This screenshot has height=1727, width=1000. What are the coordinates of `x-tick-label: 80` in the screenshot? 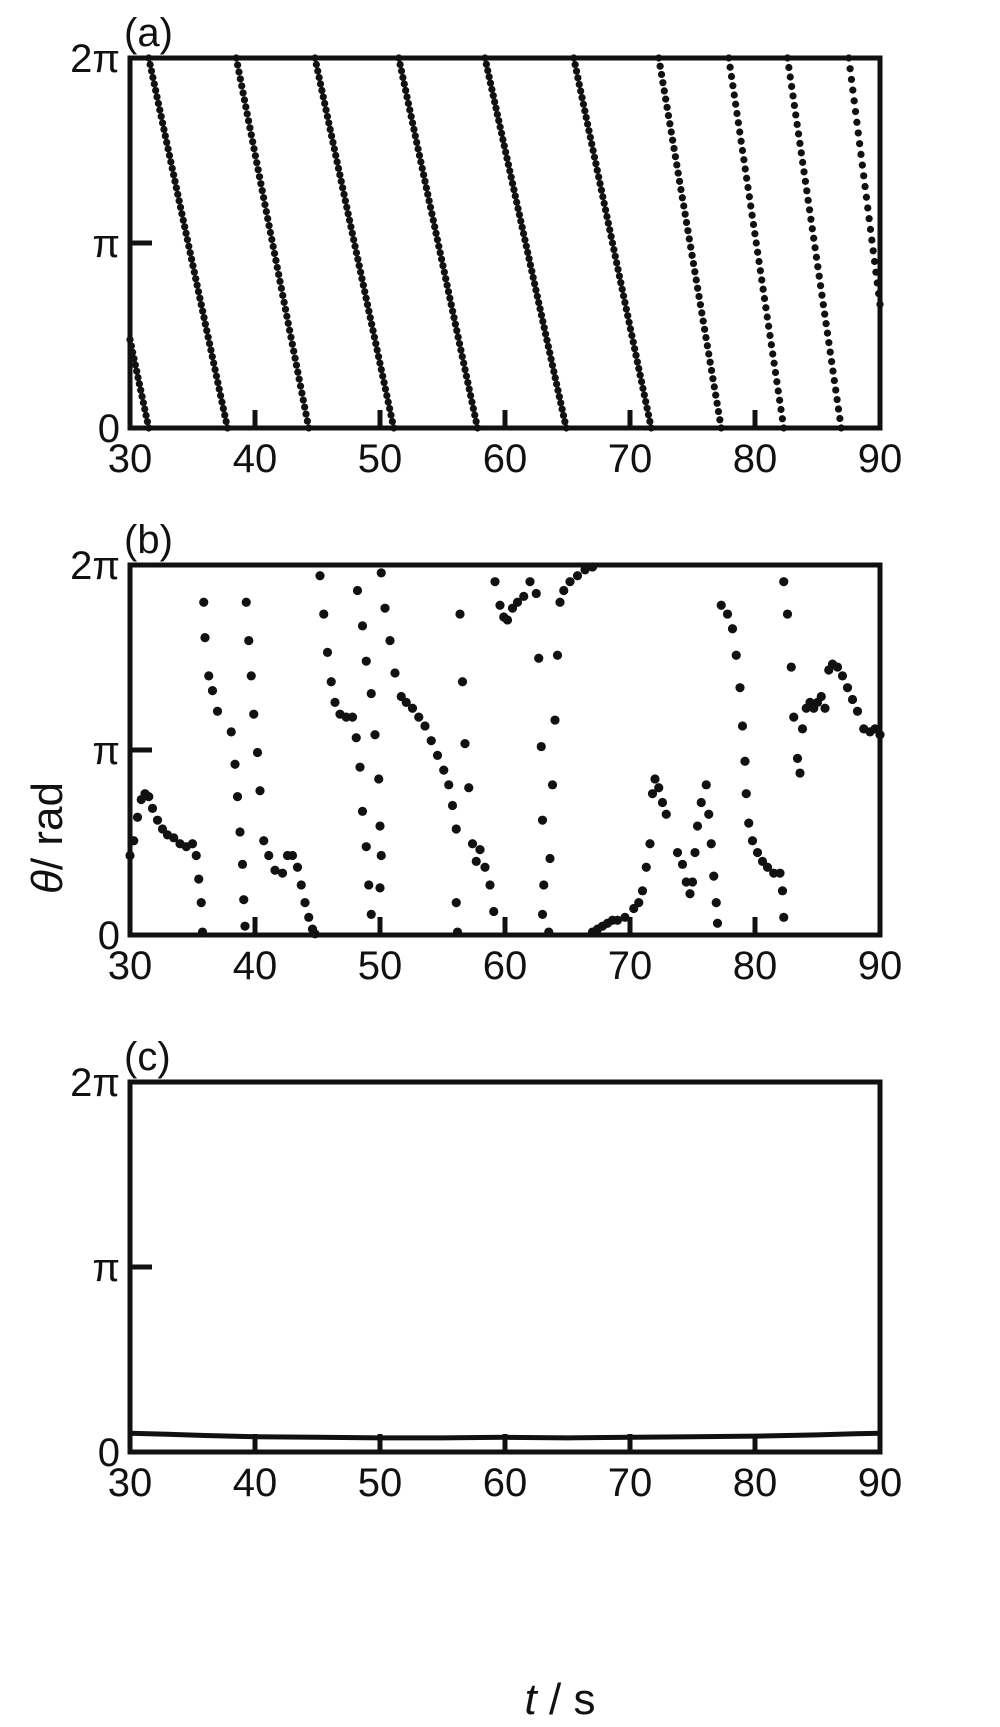 It's located at (755, 966).